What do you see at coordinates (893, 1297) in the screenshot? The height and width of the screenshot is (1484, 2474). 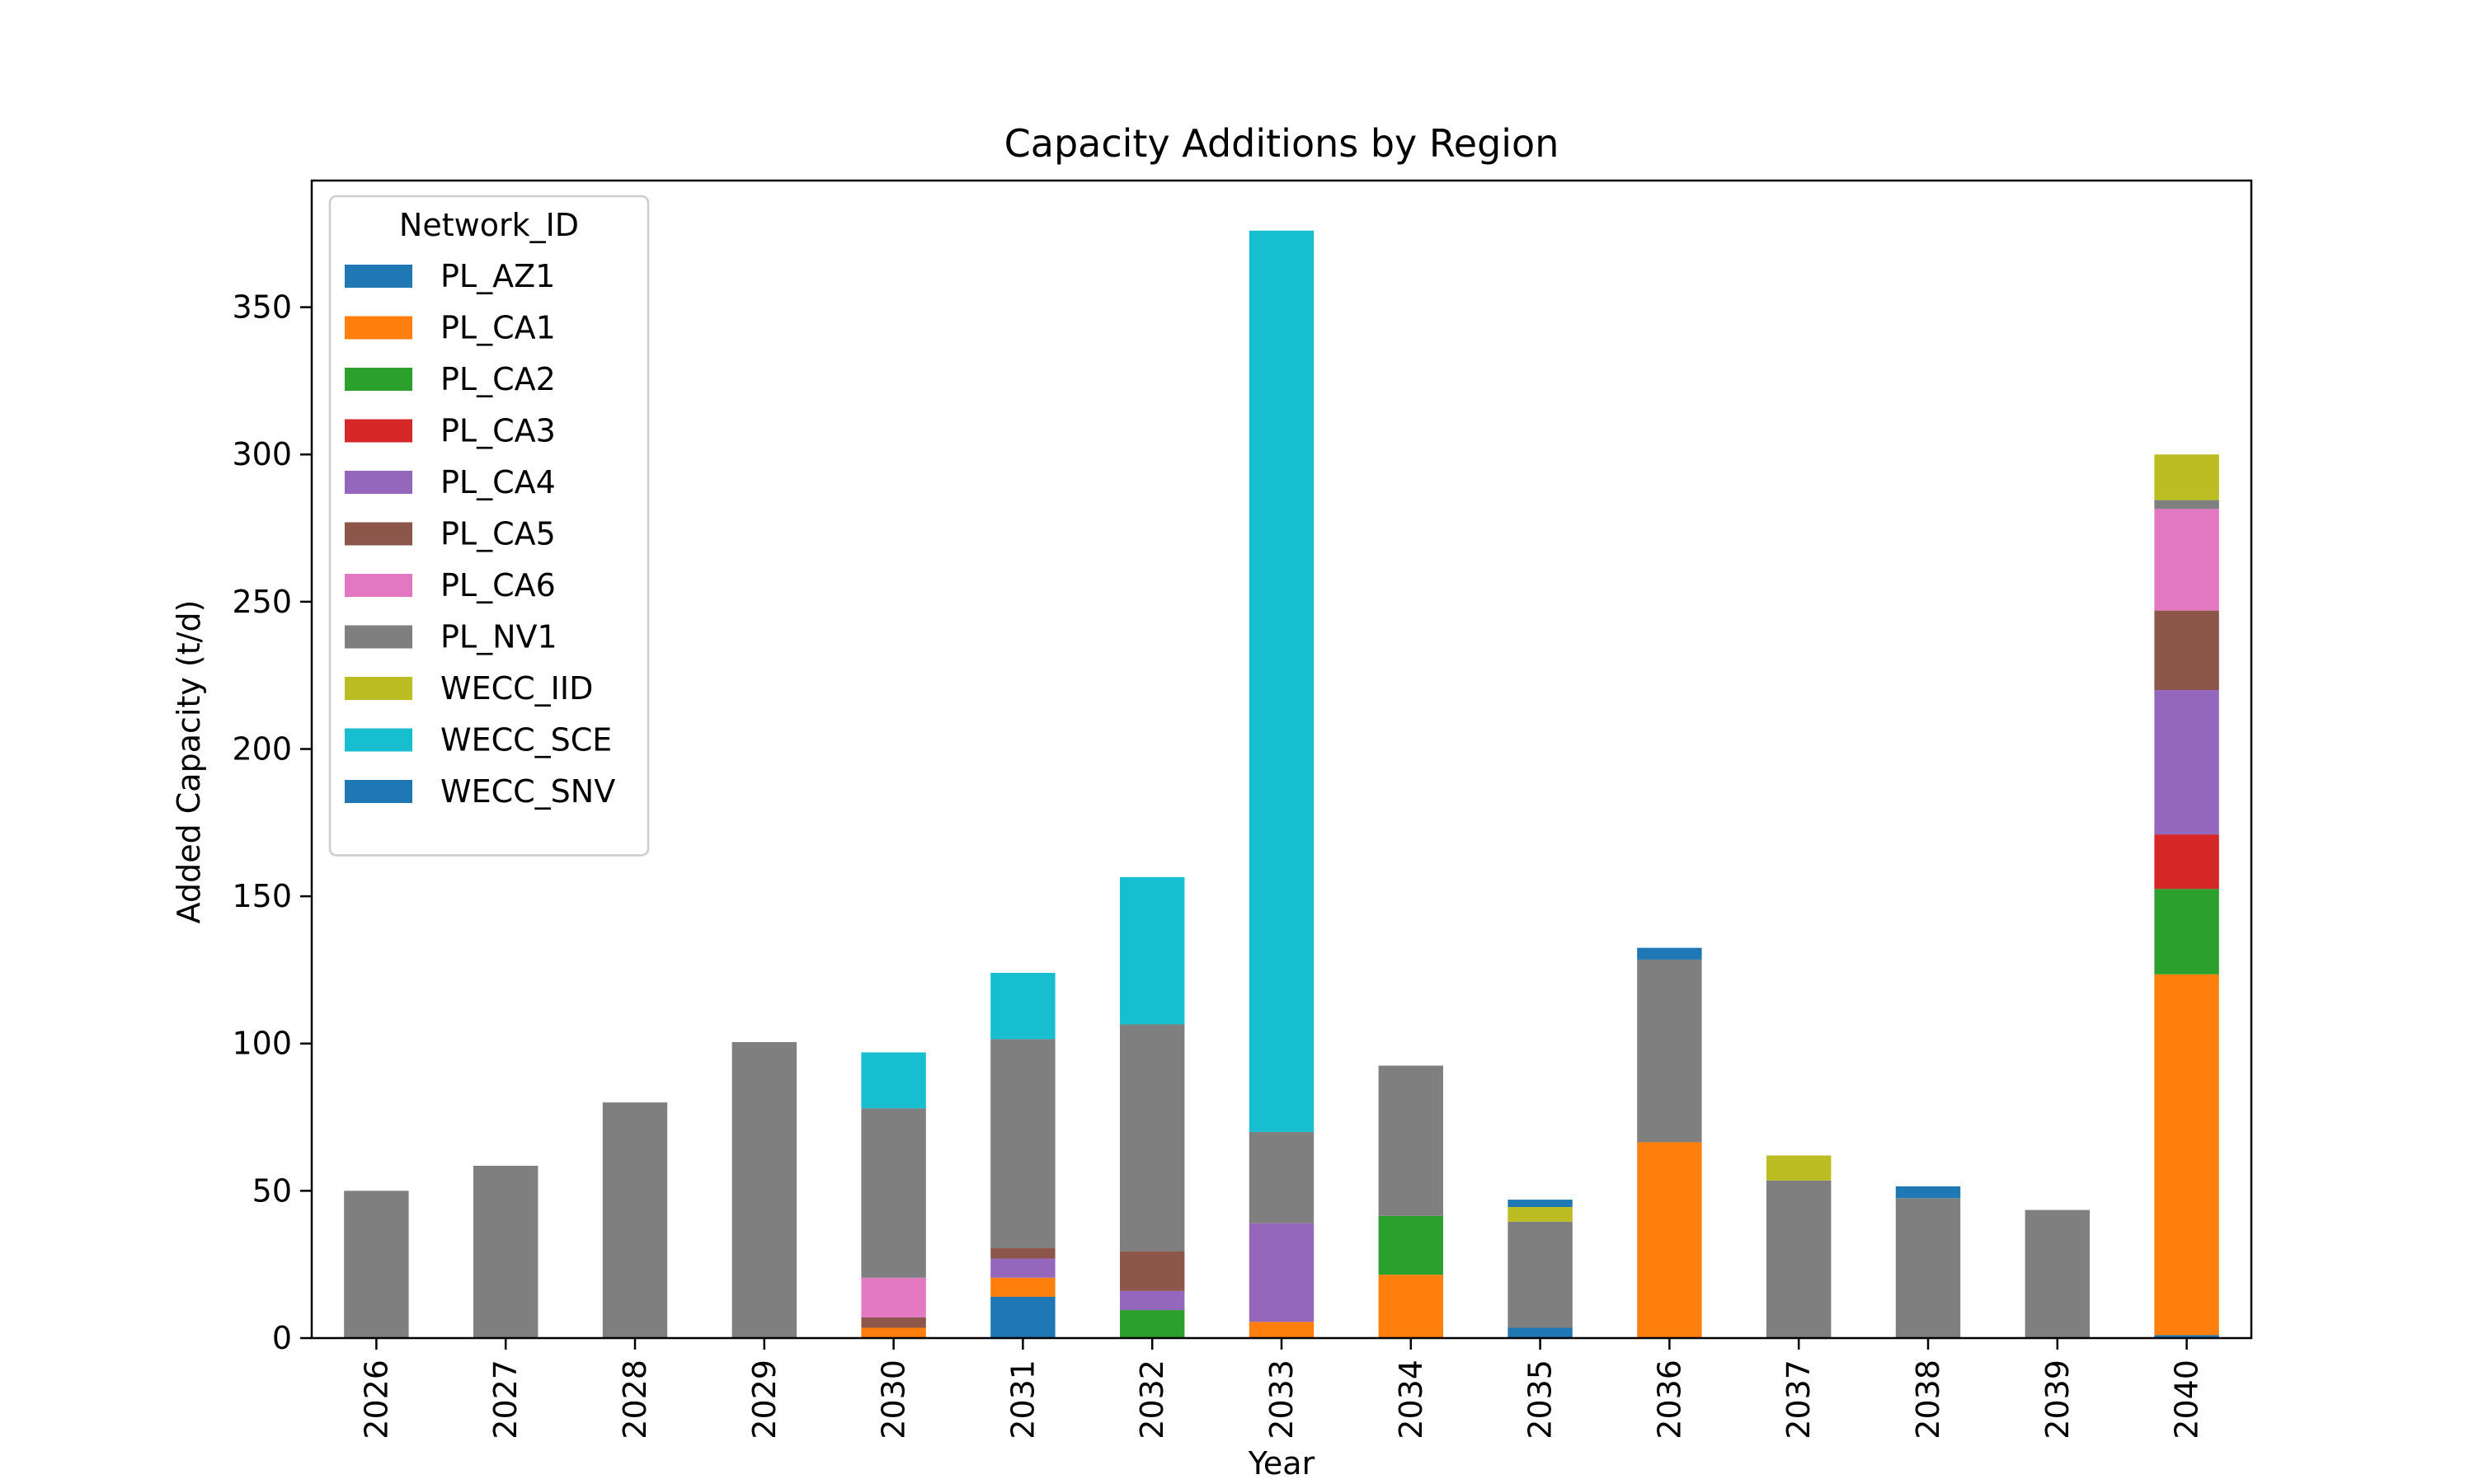 I see `bar-segment-2030-pl-ca6` at bounding box center [893, 1297].